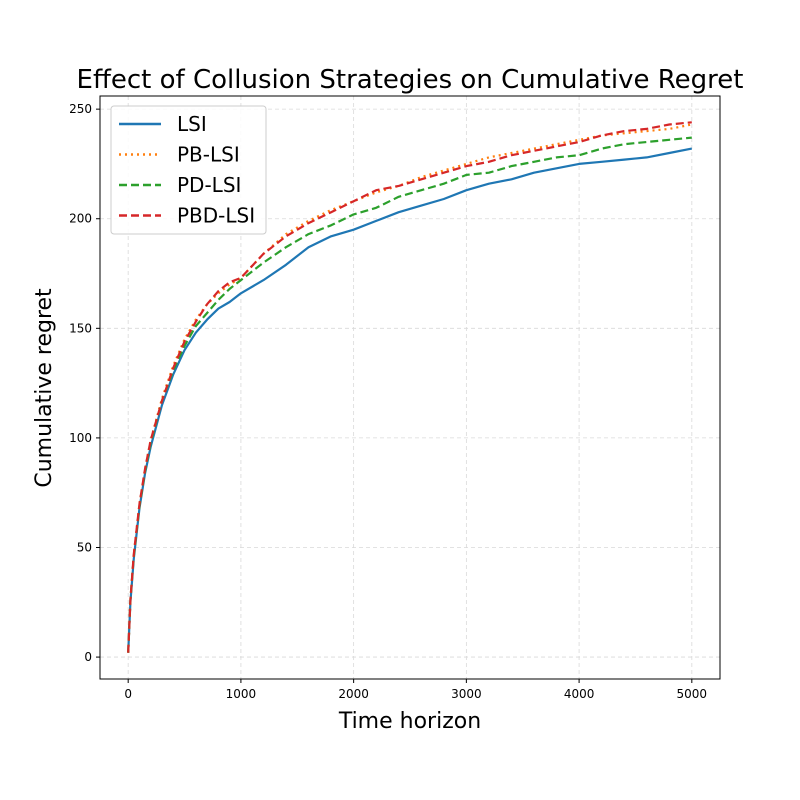 This screenshot has height=800, width=800. Describe the element at coordinates (84, 547) in the screenshot. I see `y-tick-label: 50` at that location.